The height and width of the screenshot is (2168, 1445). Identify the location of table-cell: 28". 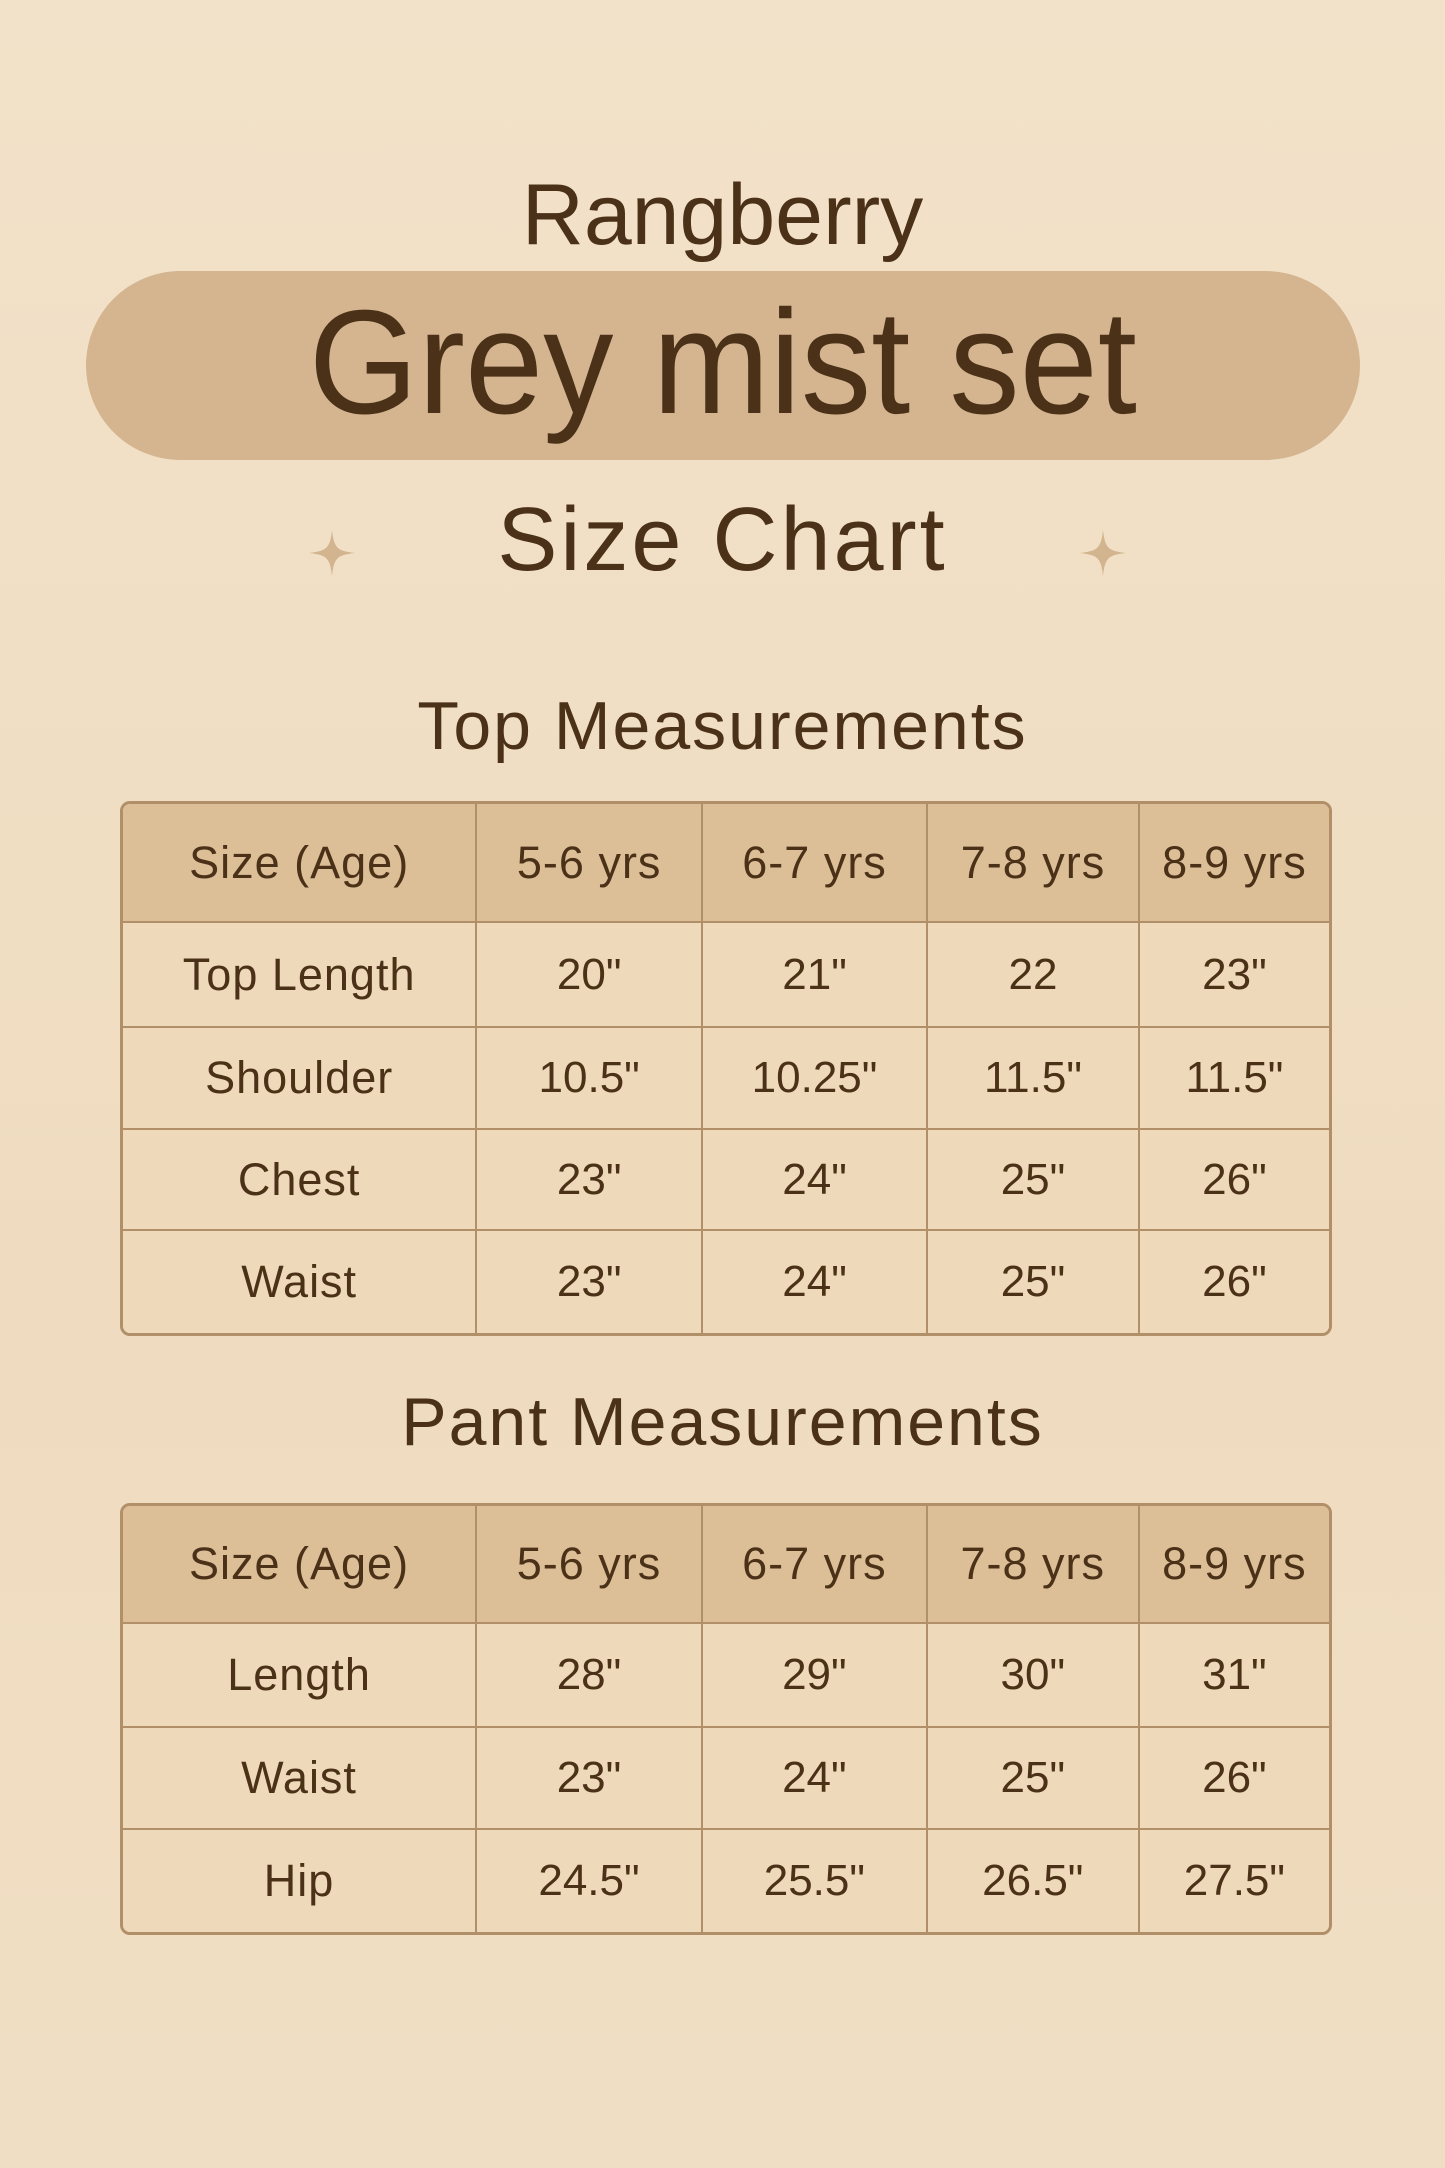
(590, 1676).